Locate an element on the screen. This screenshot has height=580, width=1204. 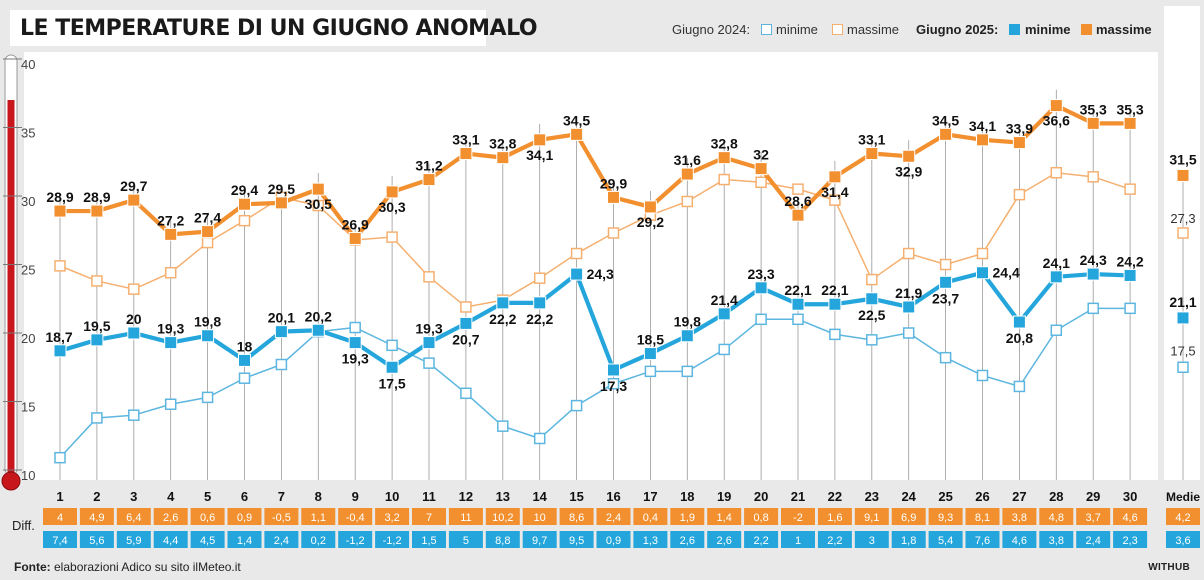
x-tick-label: 17 is located at coordinates (650, 496).